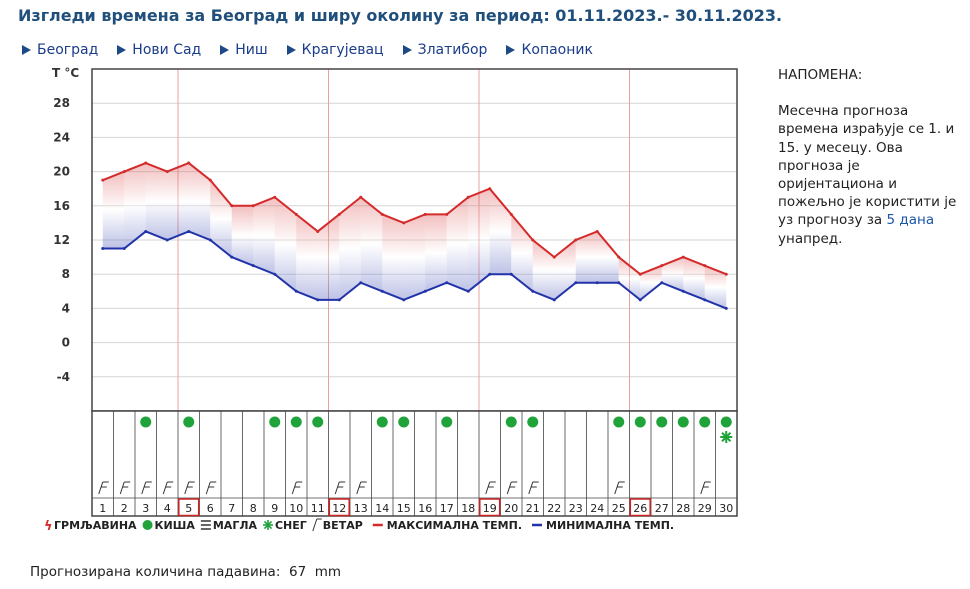 This screenshot has width=970, height=589. I want to click on max-temp-line, so click(414, 218).